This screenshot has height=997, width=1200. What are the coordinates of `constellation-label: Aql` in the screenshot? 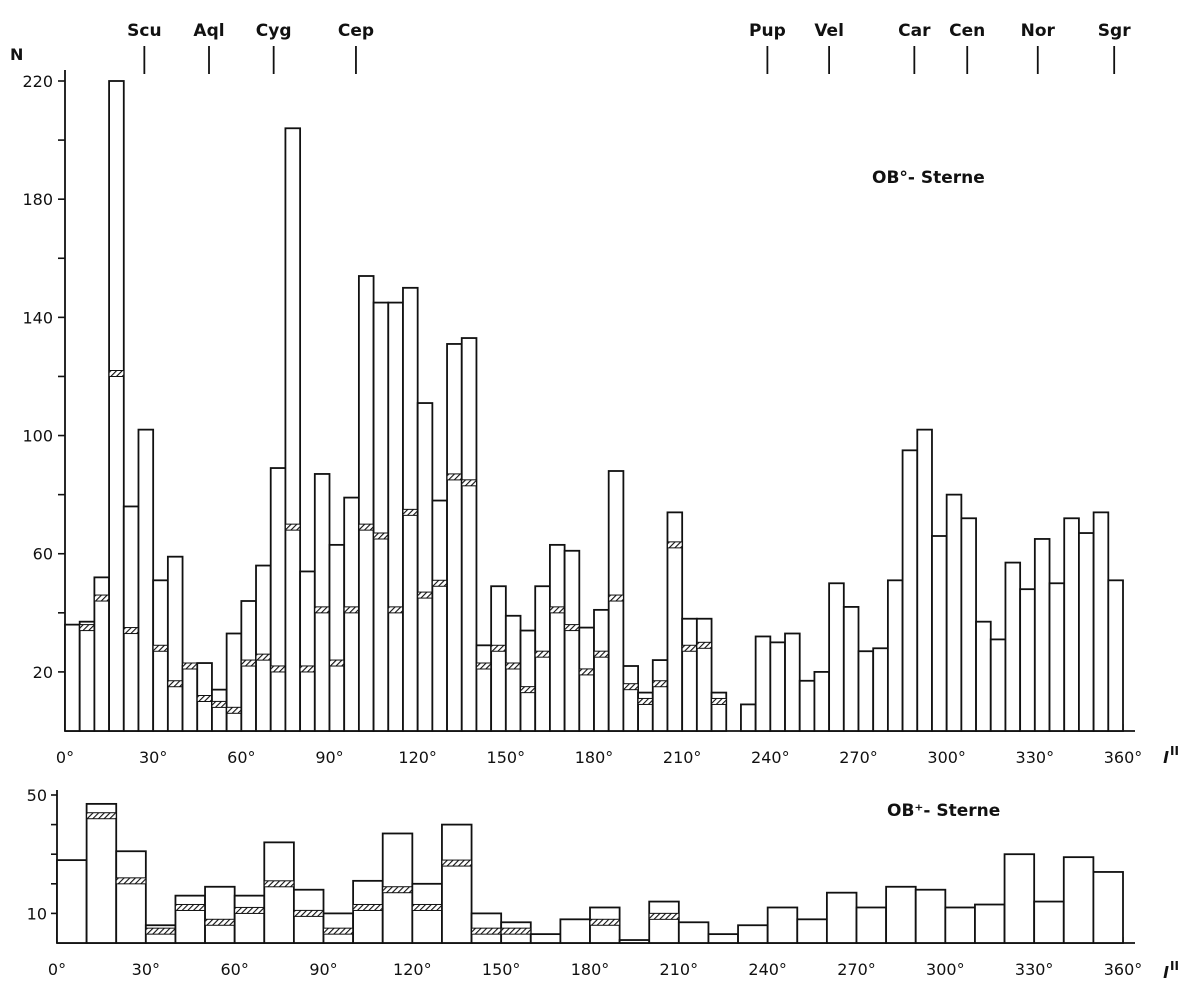 It's located at (208, 31).